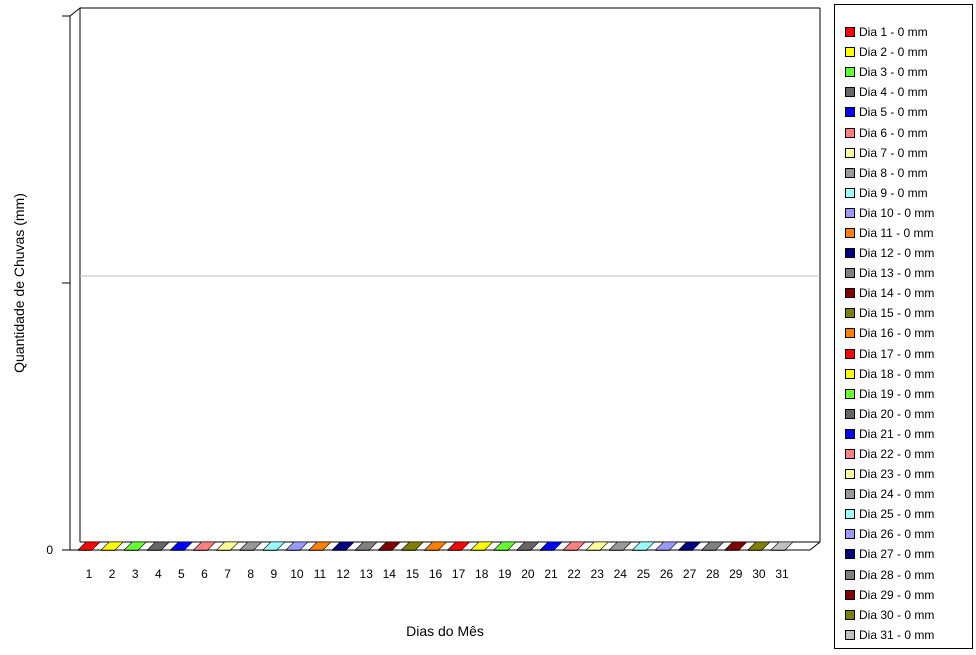 The width and height of the screenshot is (976, 655). I want to click on legend-item: Dia 1 - 0 mm, so click(903, 32).